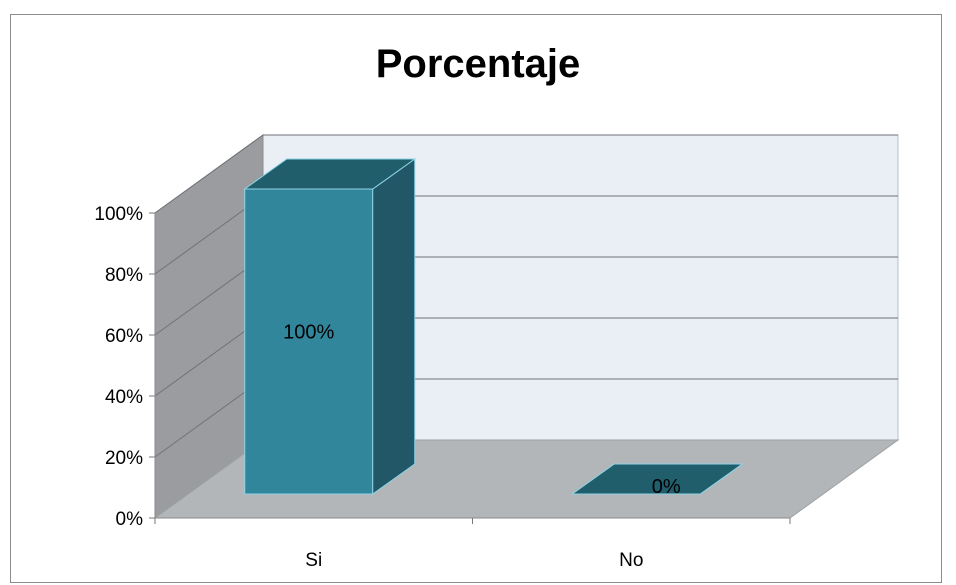 The image size is (956, 585). I want to click on data-label-0: 100%, so click(308, 333).